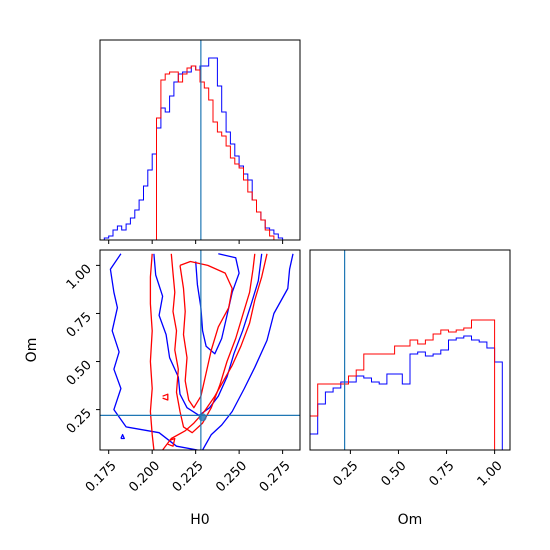  Describe the element at coordinates (275, 476) in the screenshot. I see `h0-tick-label-4: 0.275` at that location.